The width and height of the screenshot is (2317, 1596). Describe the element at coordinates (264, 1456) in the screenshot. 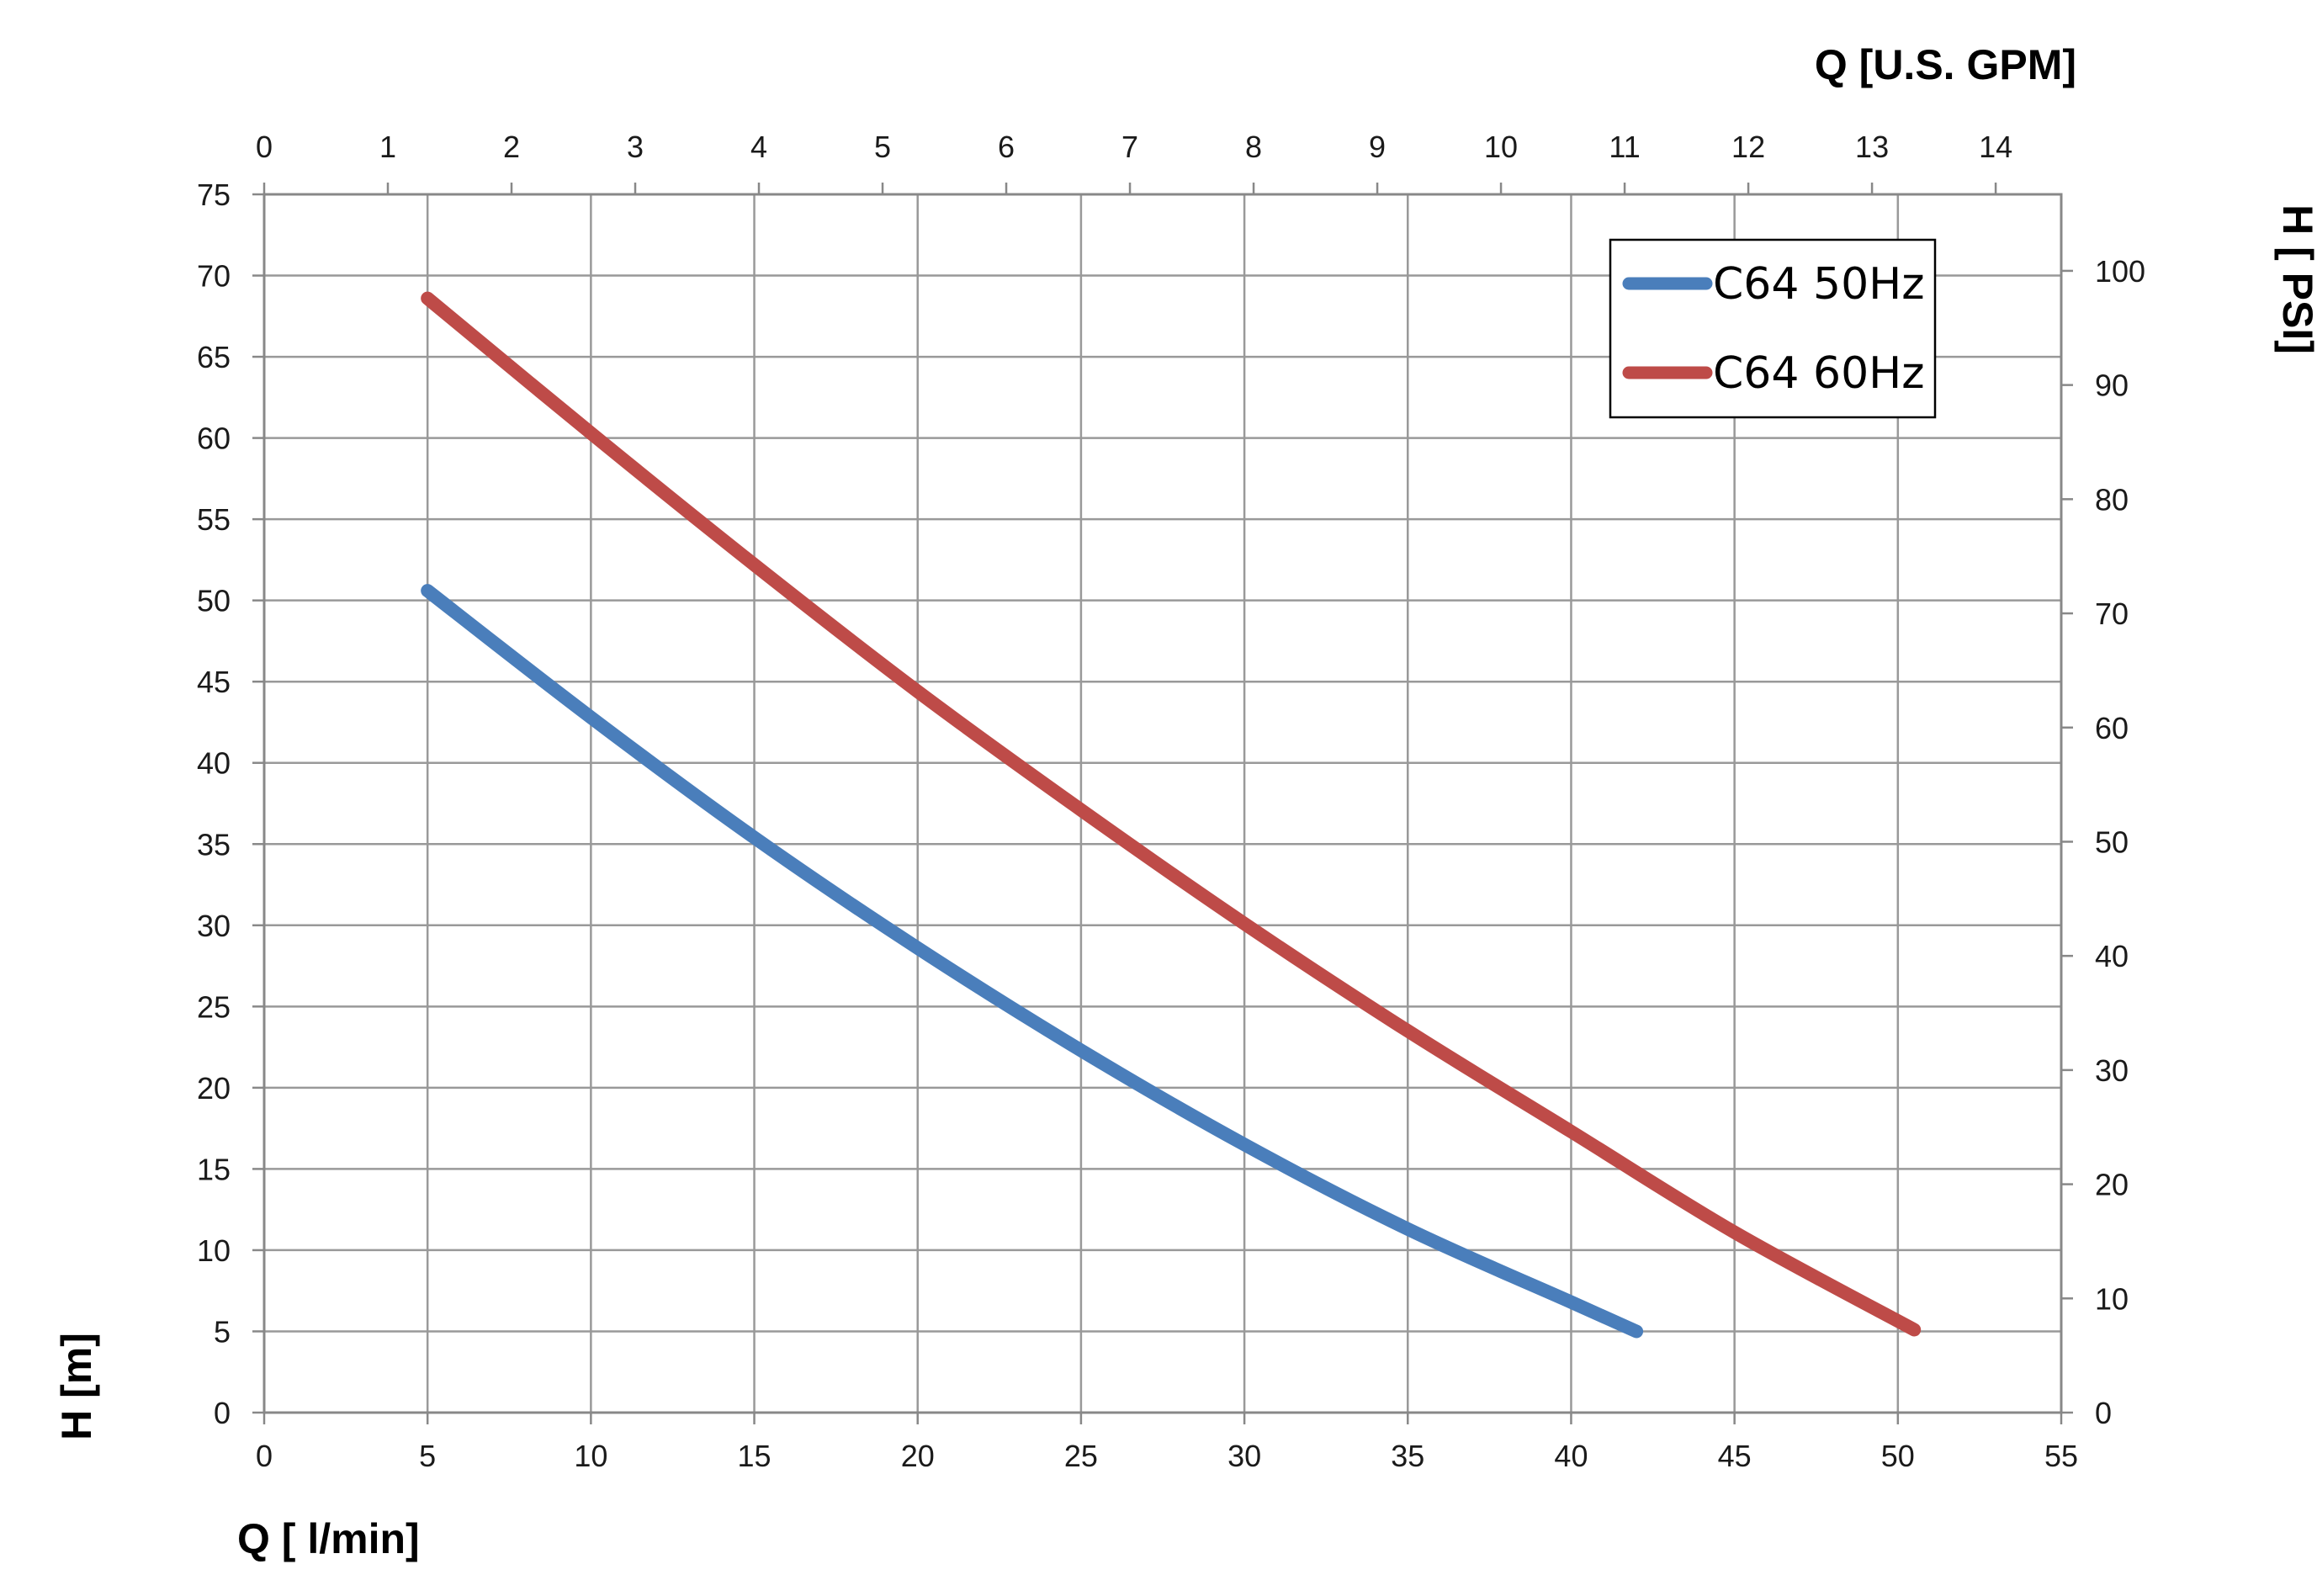

I see `x-bottom-tick-label: 0` at that location.